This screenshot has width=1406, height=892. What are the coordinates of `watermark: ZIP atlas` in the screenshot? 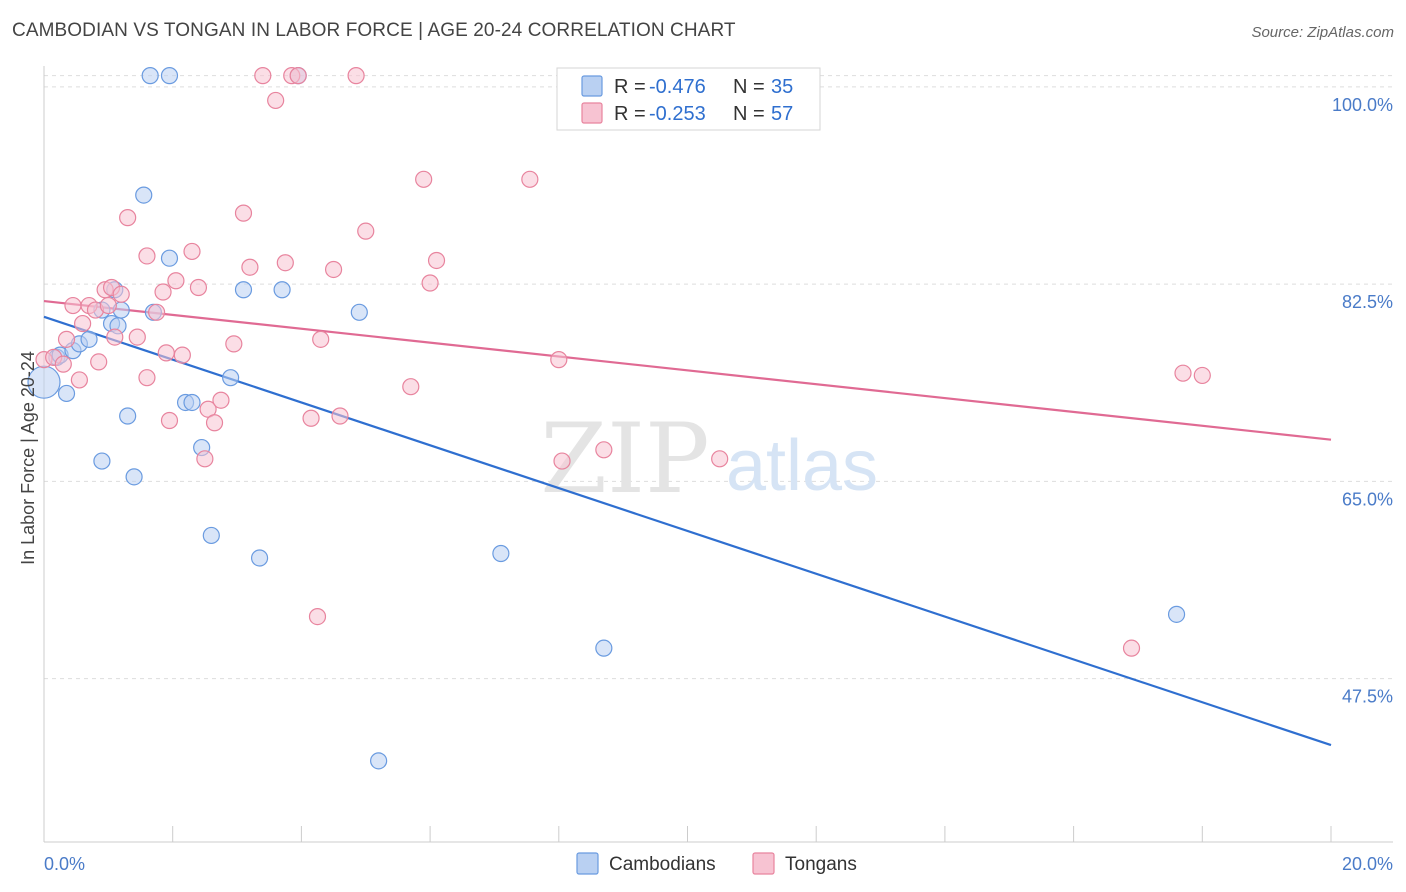 It's located at (709, 459).